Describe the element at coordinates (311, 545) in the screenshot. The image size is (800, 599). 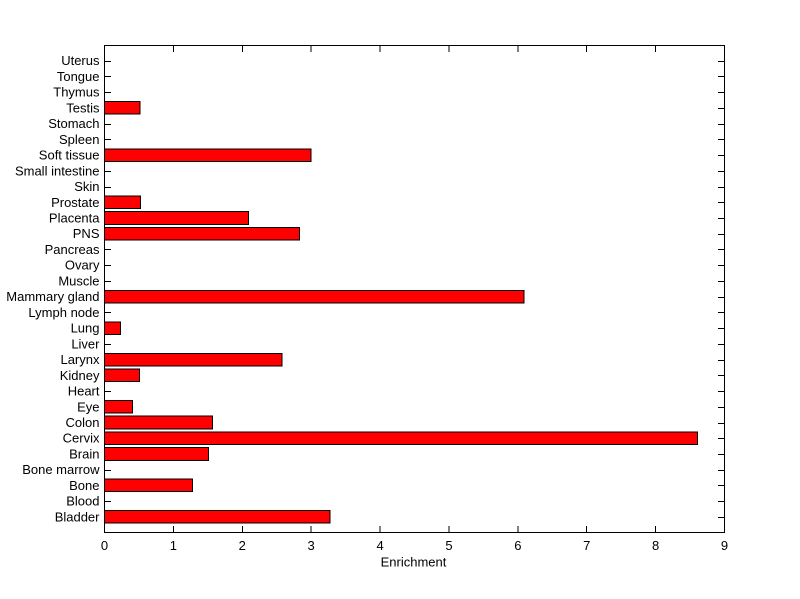
I see `svg-text: 3` at that location.